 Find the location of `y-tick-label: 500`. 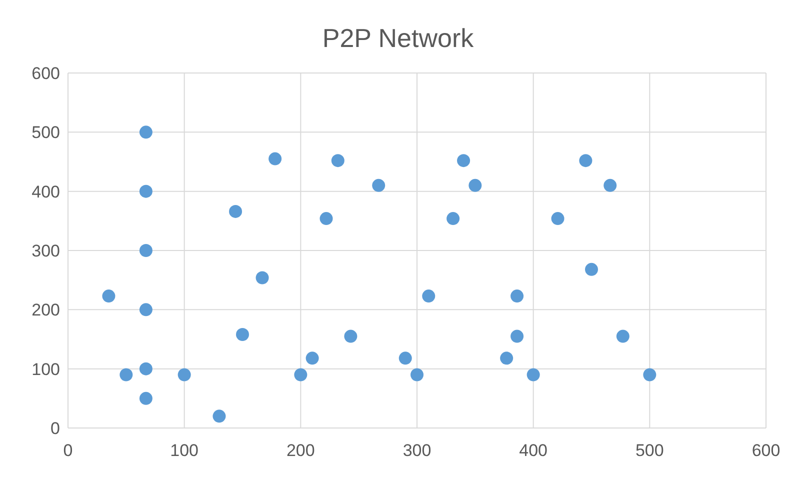

y-tick-label: 500 is located at coordinates (46, 132).